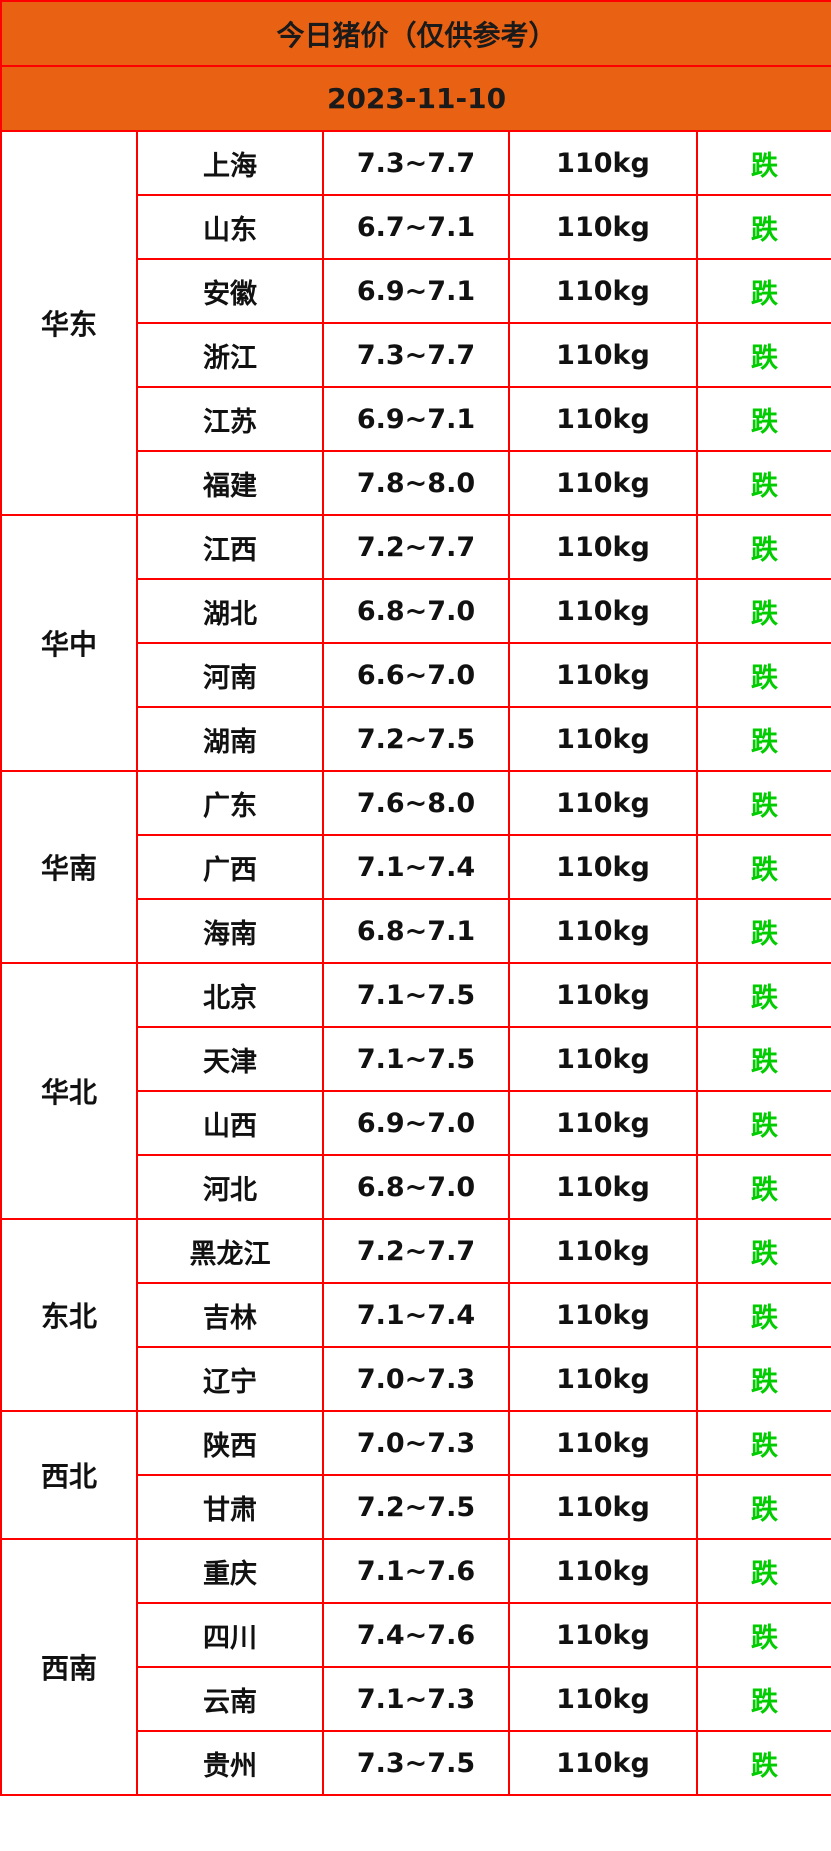  What do you see at coordinates (415, 98) in the screenshot?
I see `table-date: 2023-11-10` at bounding box center [415, 98].